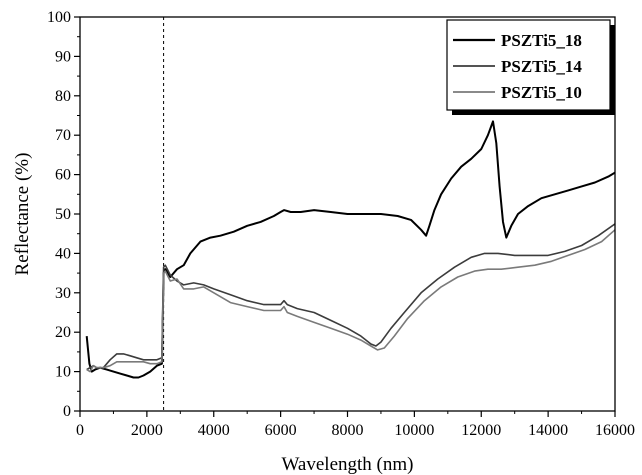  Describe the element at coordinates (348, 464) in the screenshot. I see `x-axis-title: Wavelength (nm)` at that location.